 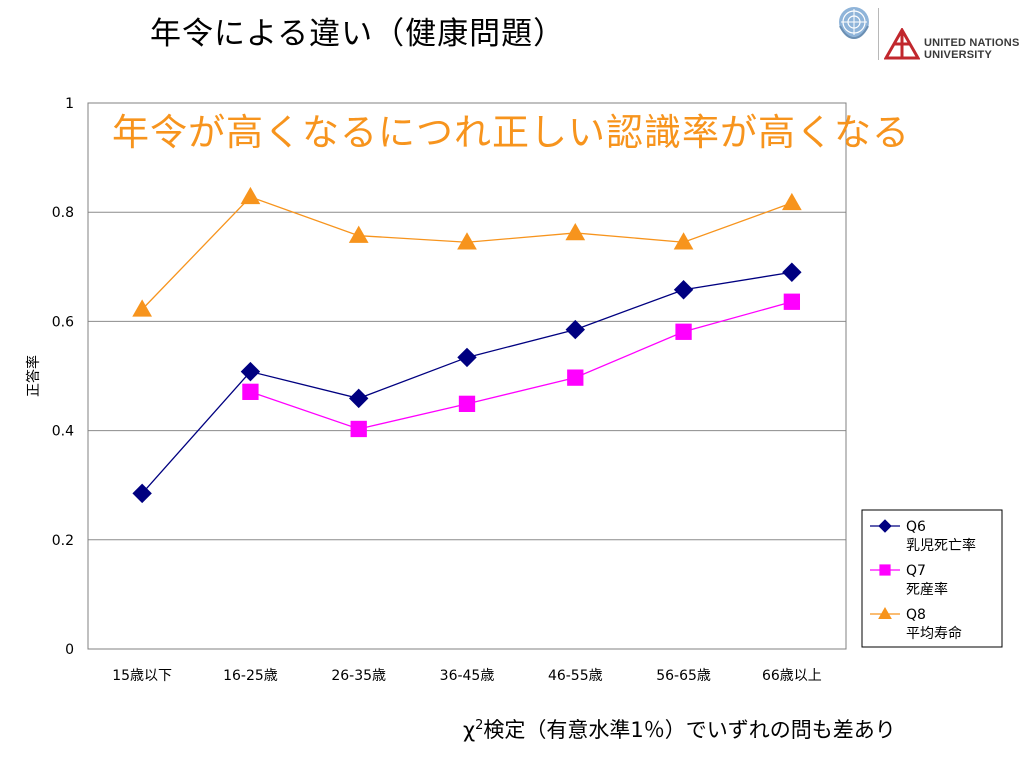 What do you see at coordinates (63, 377) in the screenshot?
I see `y-tick-labels: 0 0.2 0.4 0.6 0.8 1` at bounding box center [63, 377].